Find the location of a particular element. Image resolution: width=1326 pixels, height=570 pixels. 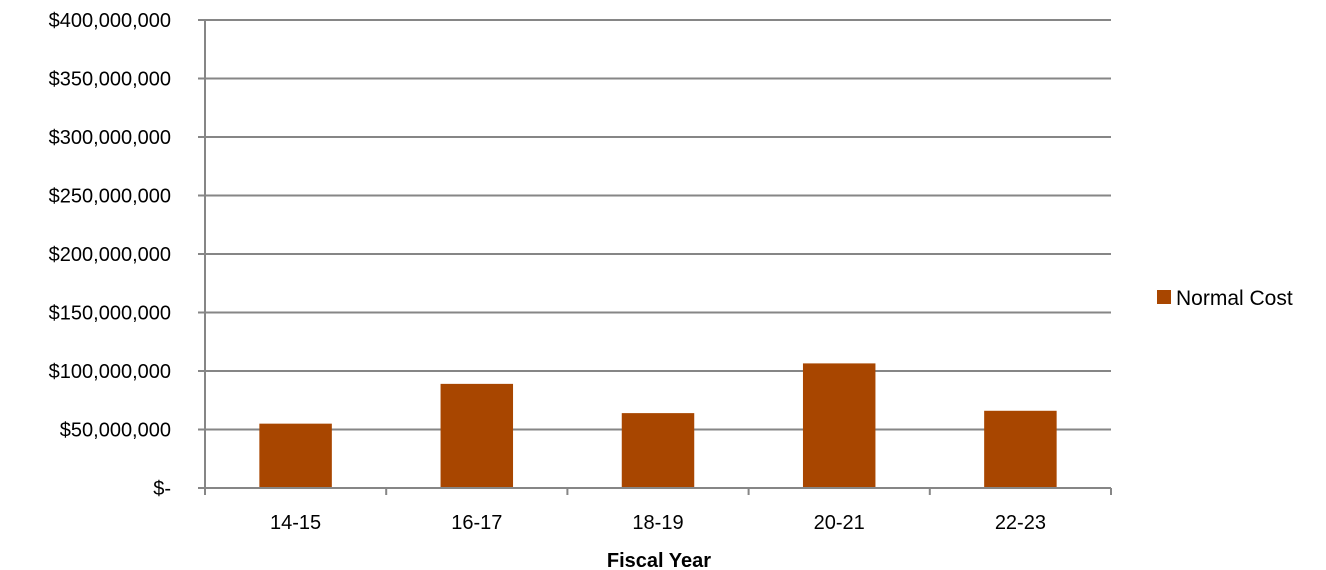

y-tick-label: $150,000,000 is located at coordinates (110, 314).